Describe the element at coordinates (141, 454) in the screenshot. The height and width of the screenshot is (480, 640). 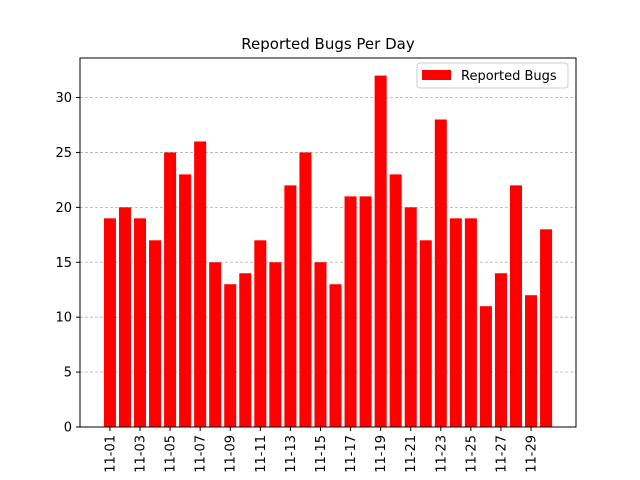
I see `x-tick-label: 11-03` at that location.